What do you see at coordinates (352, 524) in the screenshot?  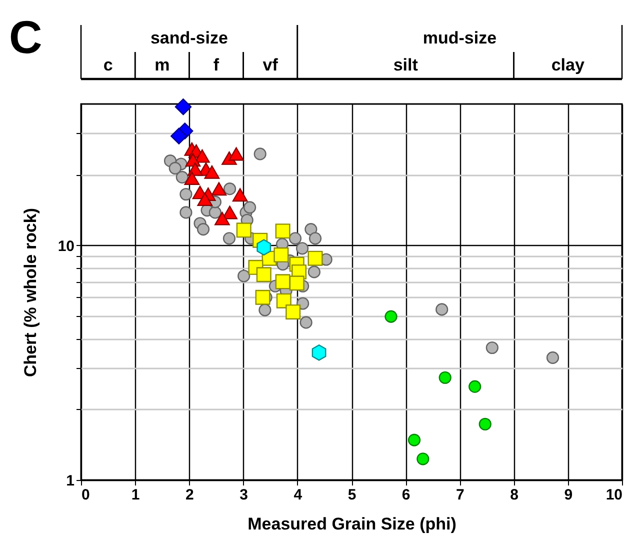 I see `x-axis-title: Measured Grain Size (phi)` at bounding box center [352, 524].